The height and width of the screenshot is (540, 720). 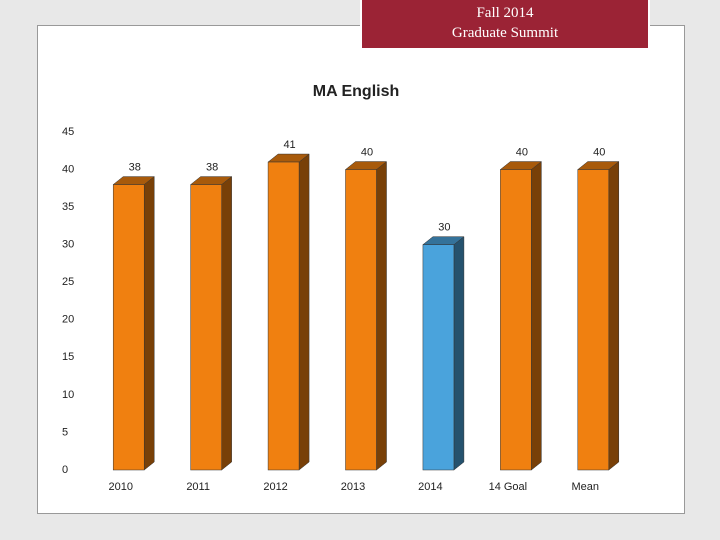 I want to click on data-label: 30, so click(x=444, y=228).